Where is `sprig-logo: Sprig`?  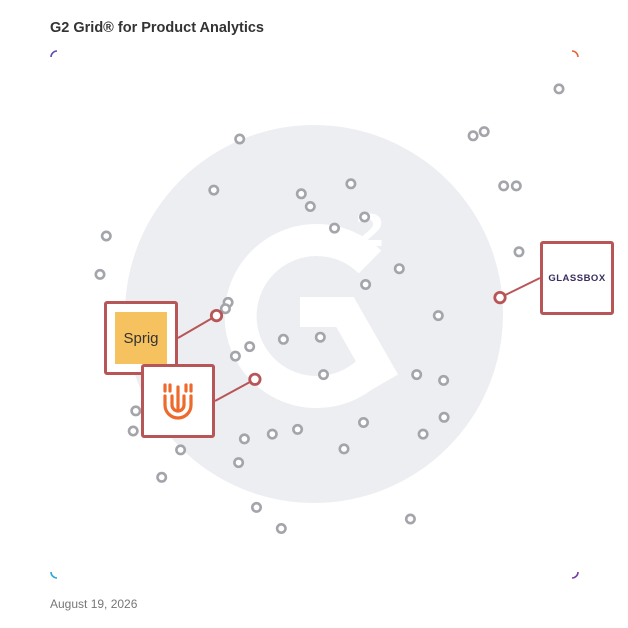 sprig-logo: Sprig is located at coordinates (141, 338).